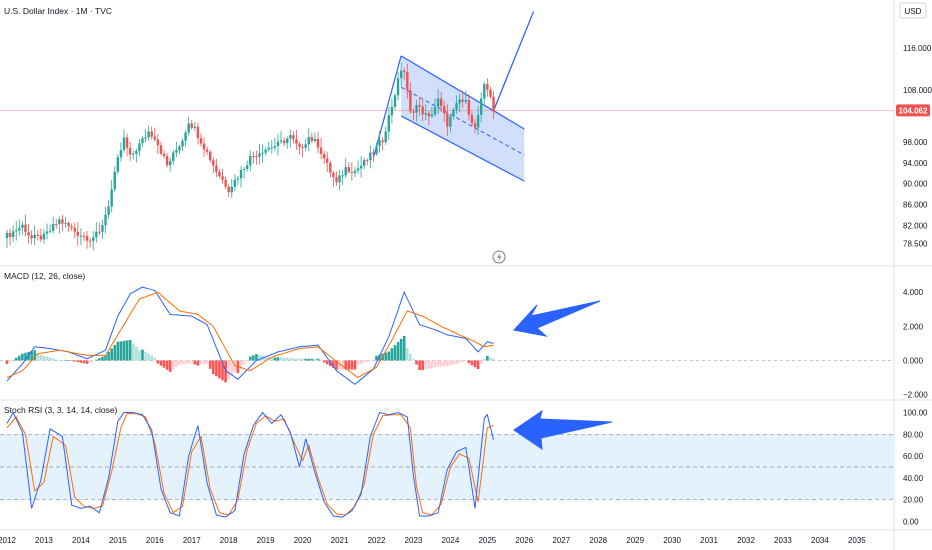 The width and height of the screenshot is (932, 550). Describe the element at coordinates (44, 276) in the screenshot. I see `macd-label: MACD (12, 26, close)` at that location.